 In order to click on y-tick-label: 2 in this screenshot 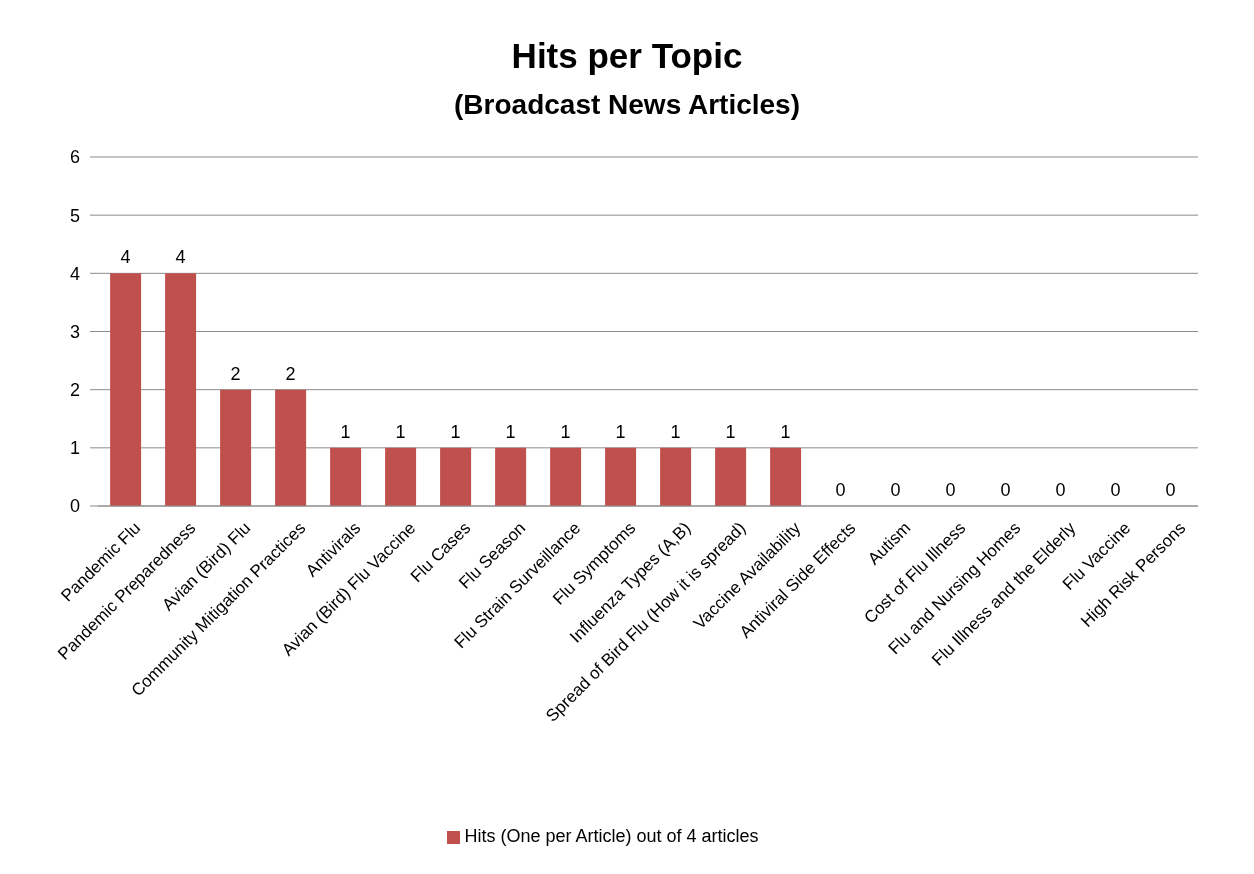, I will do `click(74, 390)`.